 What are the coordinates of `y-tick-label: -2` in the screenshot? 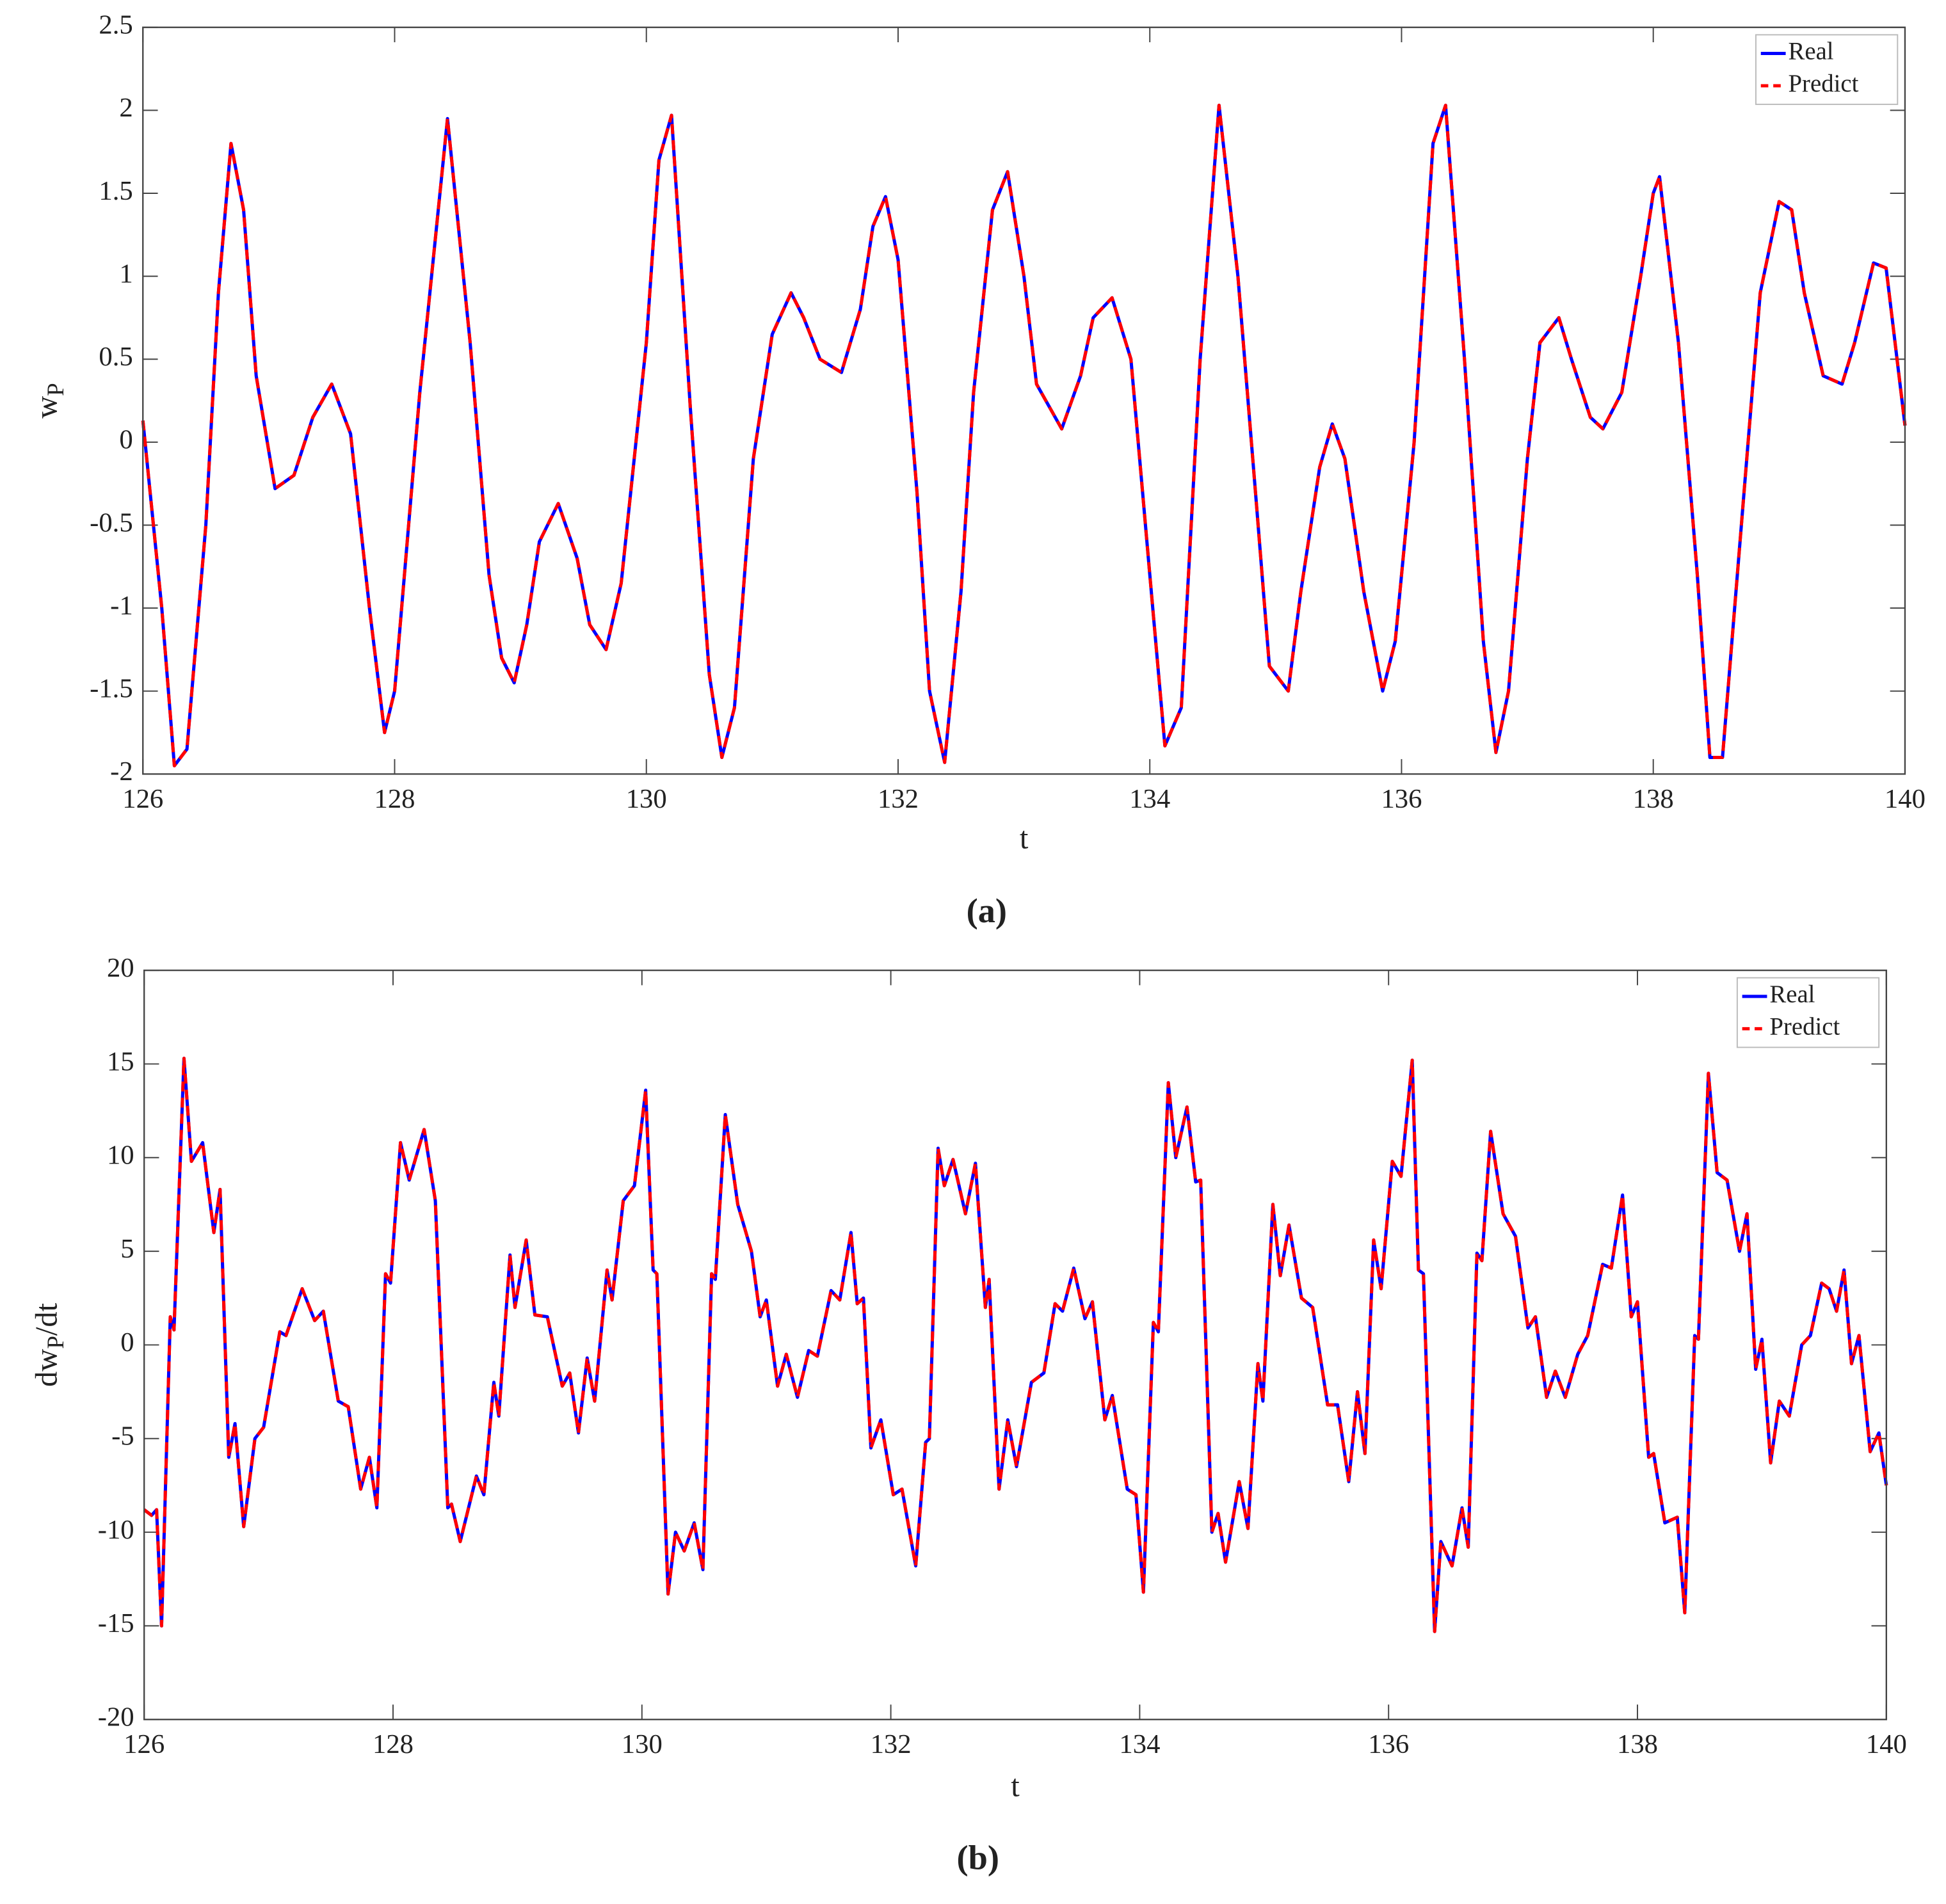 It's located at (121, 771).